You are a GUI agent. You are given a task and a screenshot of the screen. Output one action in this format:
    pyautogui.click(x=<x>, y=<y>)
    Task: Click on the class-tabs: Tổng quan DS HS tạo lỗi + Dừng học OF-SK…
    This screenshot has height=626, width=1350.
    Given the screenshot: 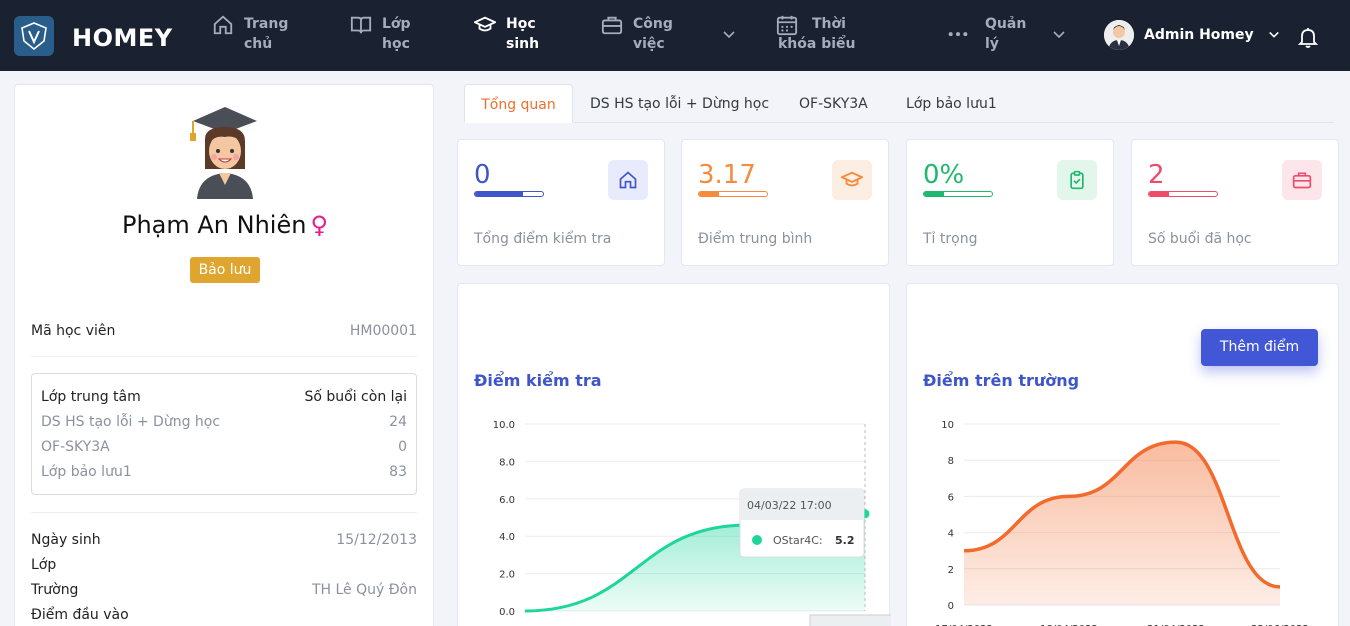 What is the action you would take?
    pyautogui.click(x=899, y=103)
    